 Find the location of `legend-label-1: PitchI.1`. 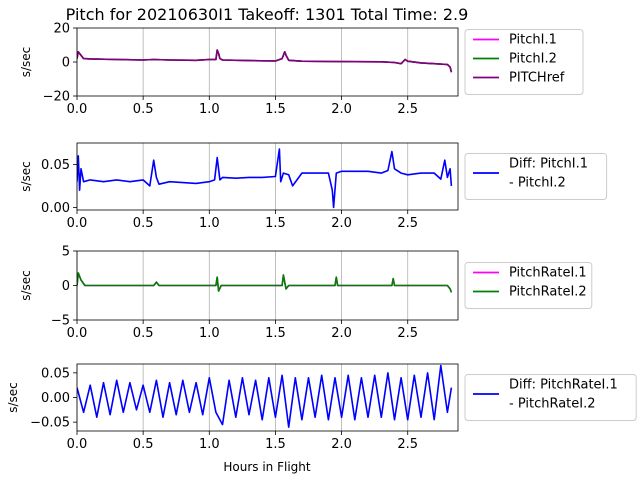

legend-label-1: PitchI.1 is located at coordinates (533, 40).